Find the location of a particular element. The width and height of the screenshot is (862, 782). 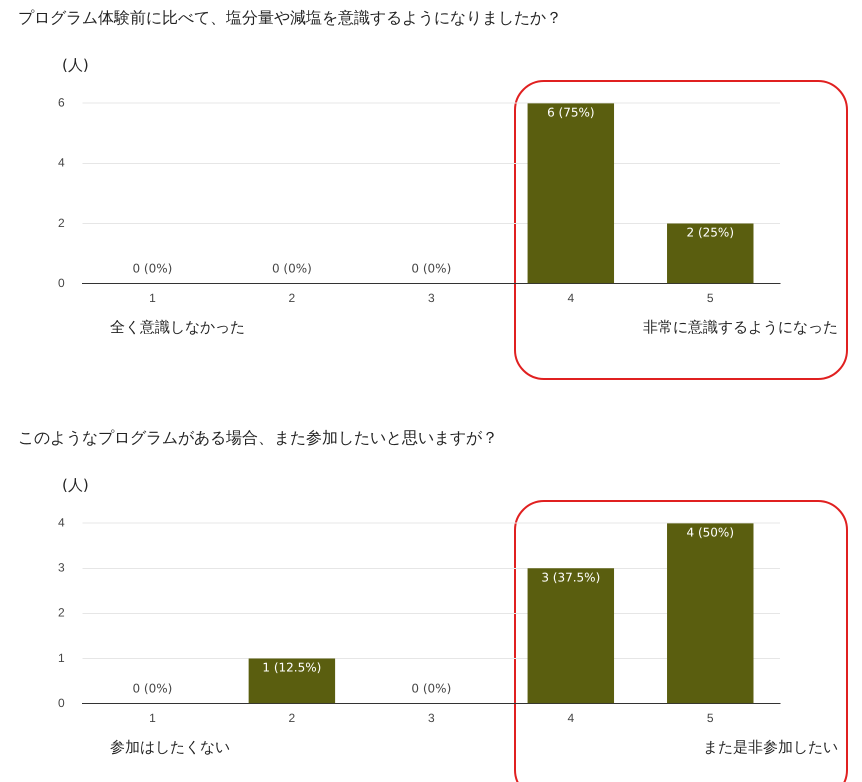

data-label: 4 (50%) is located at coordinates (710, 532).